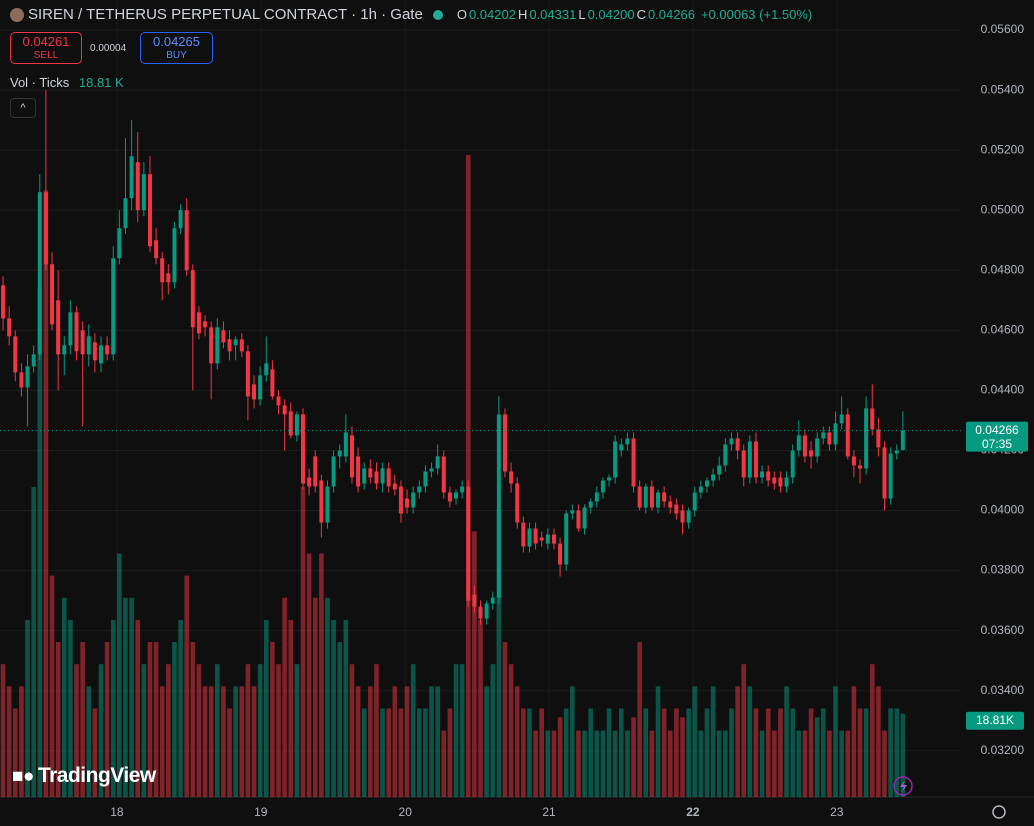 The height and width of the screenshot is (826, 1034). I want to click on sell-label: SELL, so click(46, 55).